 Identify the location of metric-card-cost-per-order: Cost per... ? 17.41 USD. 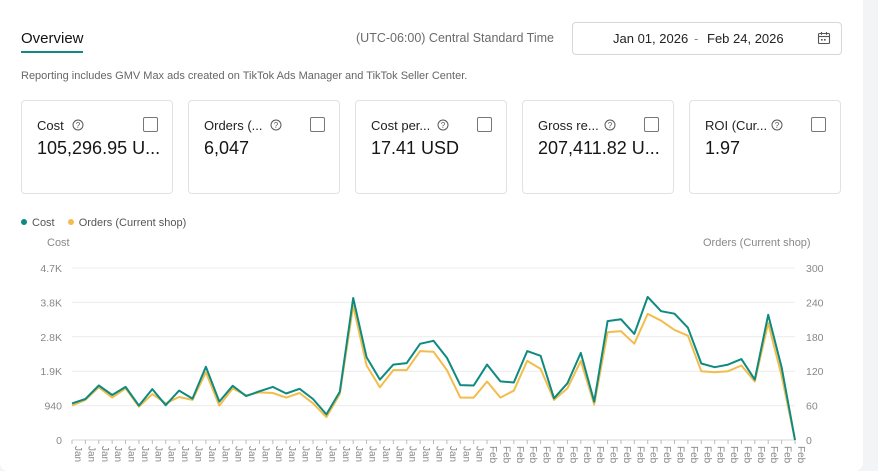
(431, 147).